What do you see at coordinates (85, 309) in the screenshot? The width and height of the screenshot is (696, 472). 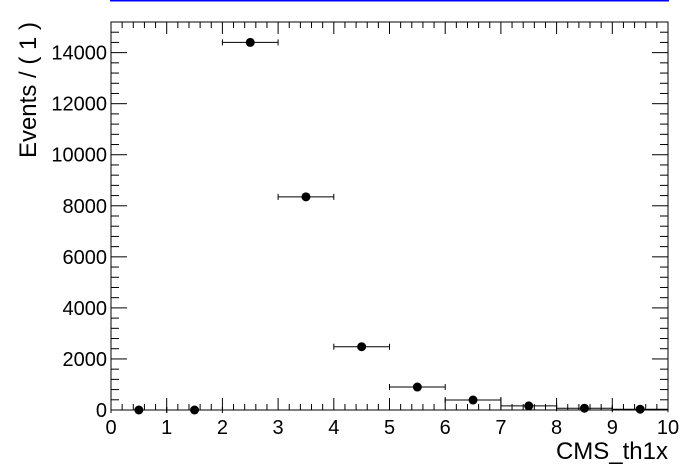 I see `y-tick-label: 4000` at bounding box center [85, 309].